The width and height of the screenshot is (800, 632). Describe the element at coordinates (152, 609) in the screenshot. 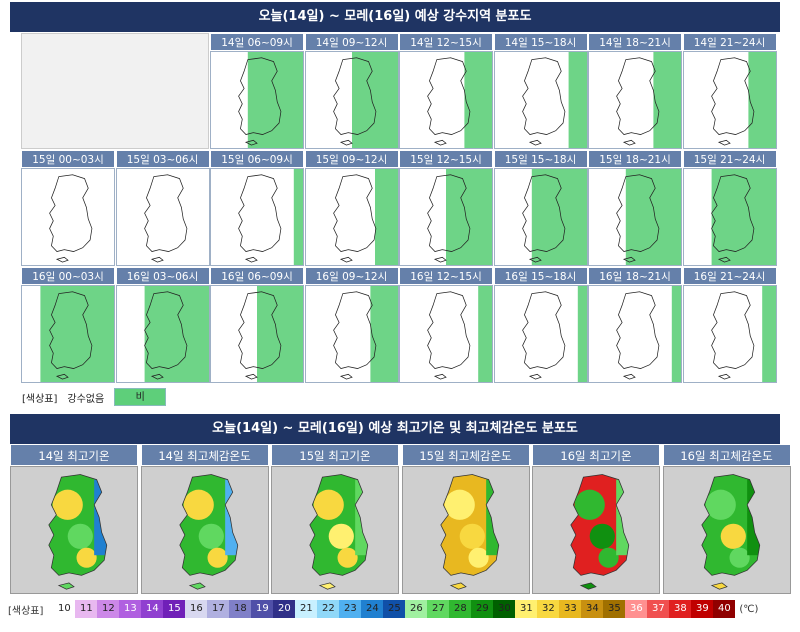

I see `scale-bin: 14` at that location.